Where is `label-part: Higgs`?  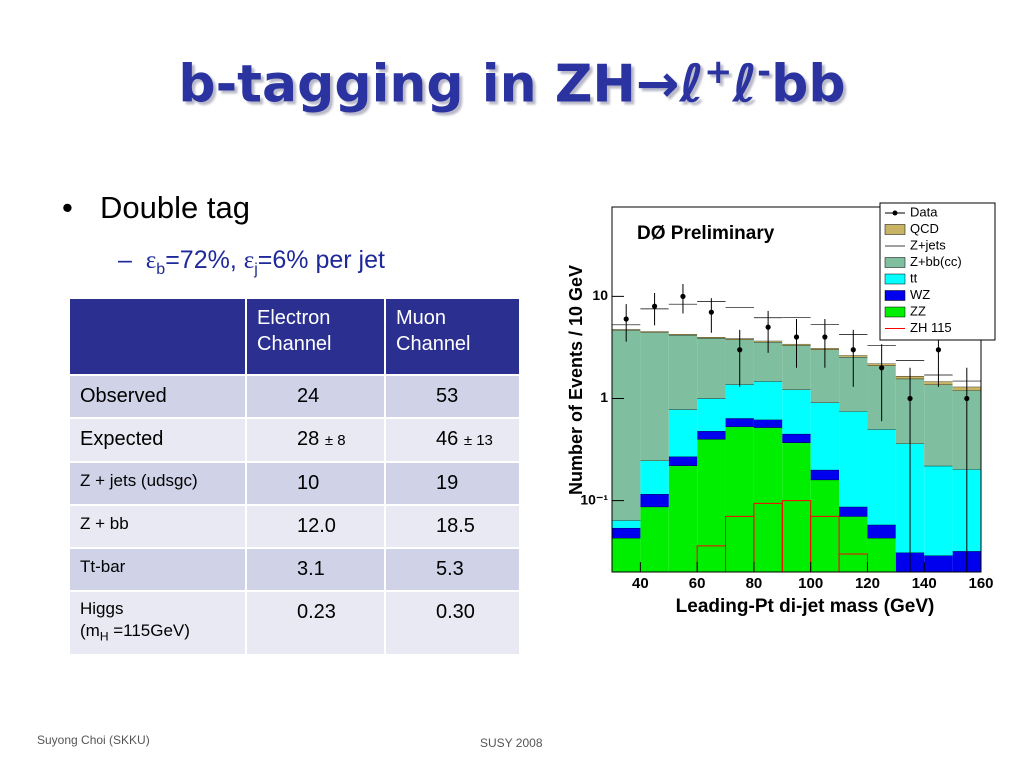 label-part: Higgs is located at coordinates (102, 608).